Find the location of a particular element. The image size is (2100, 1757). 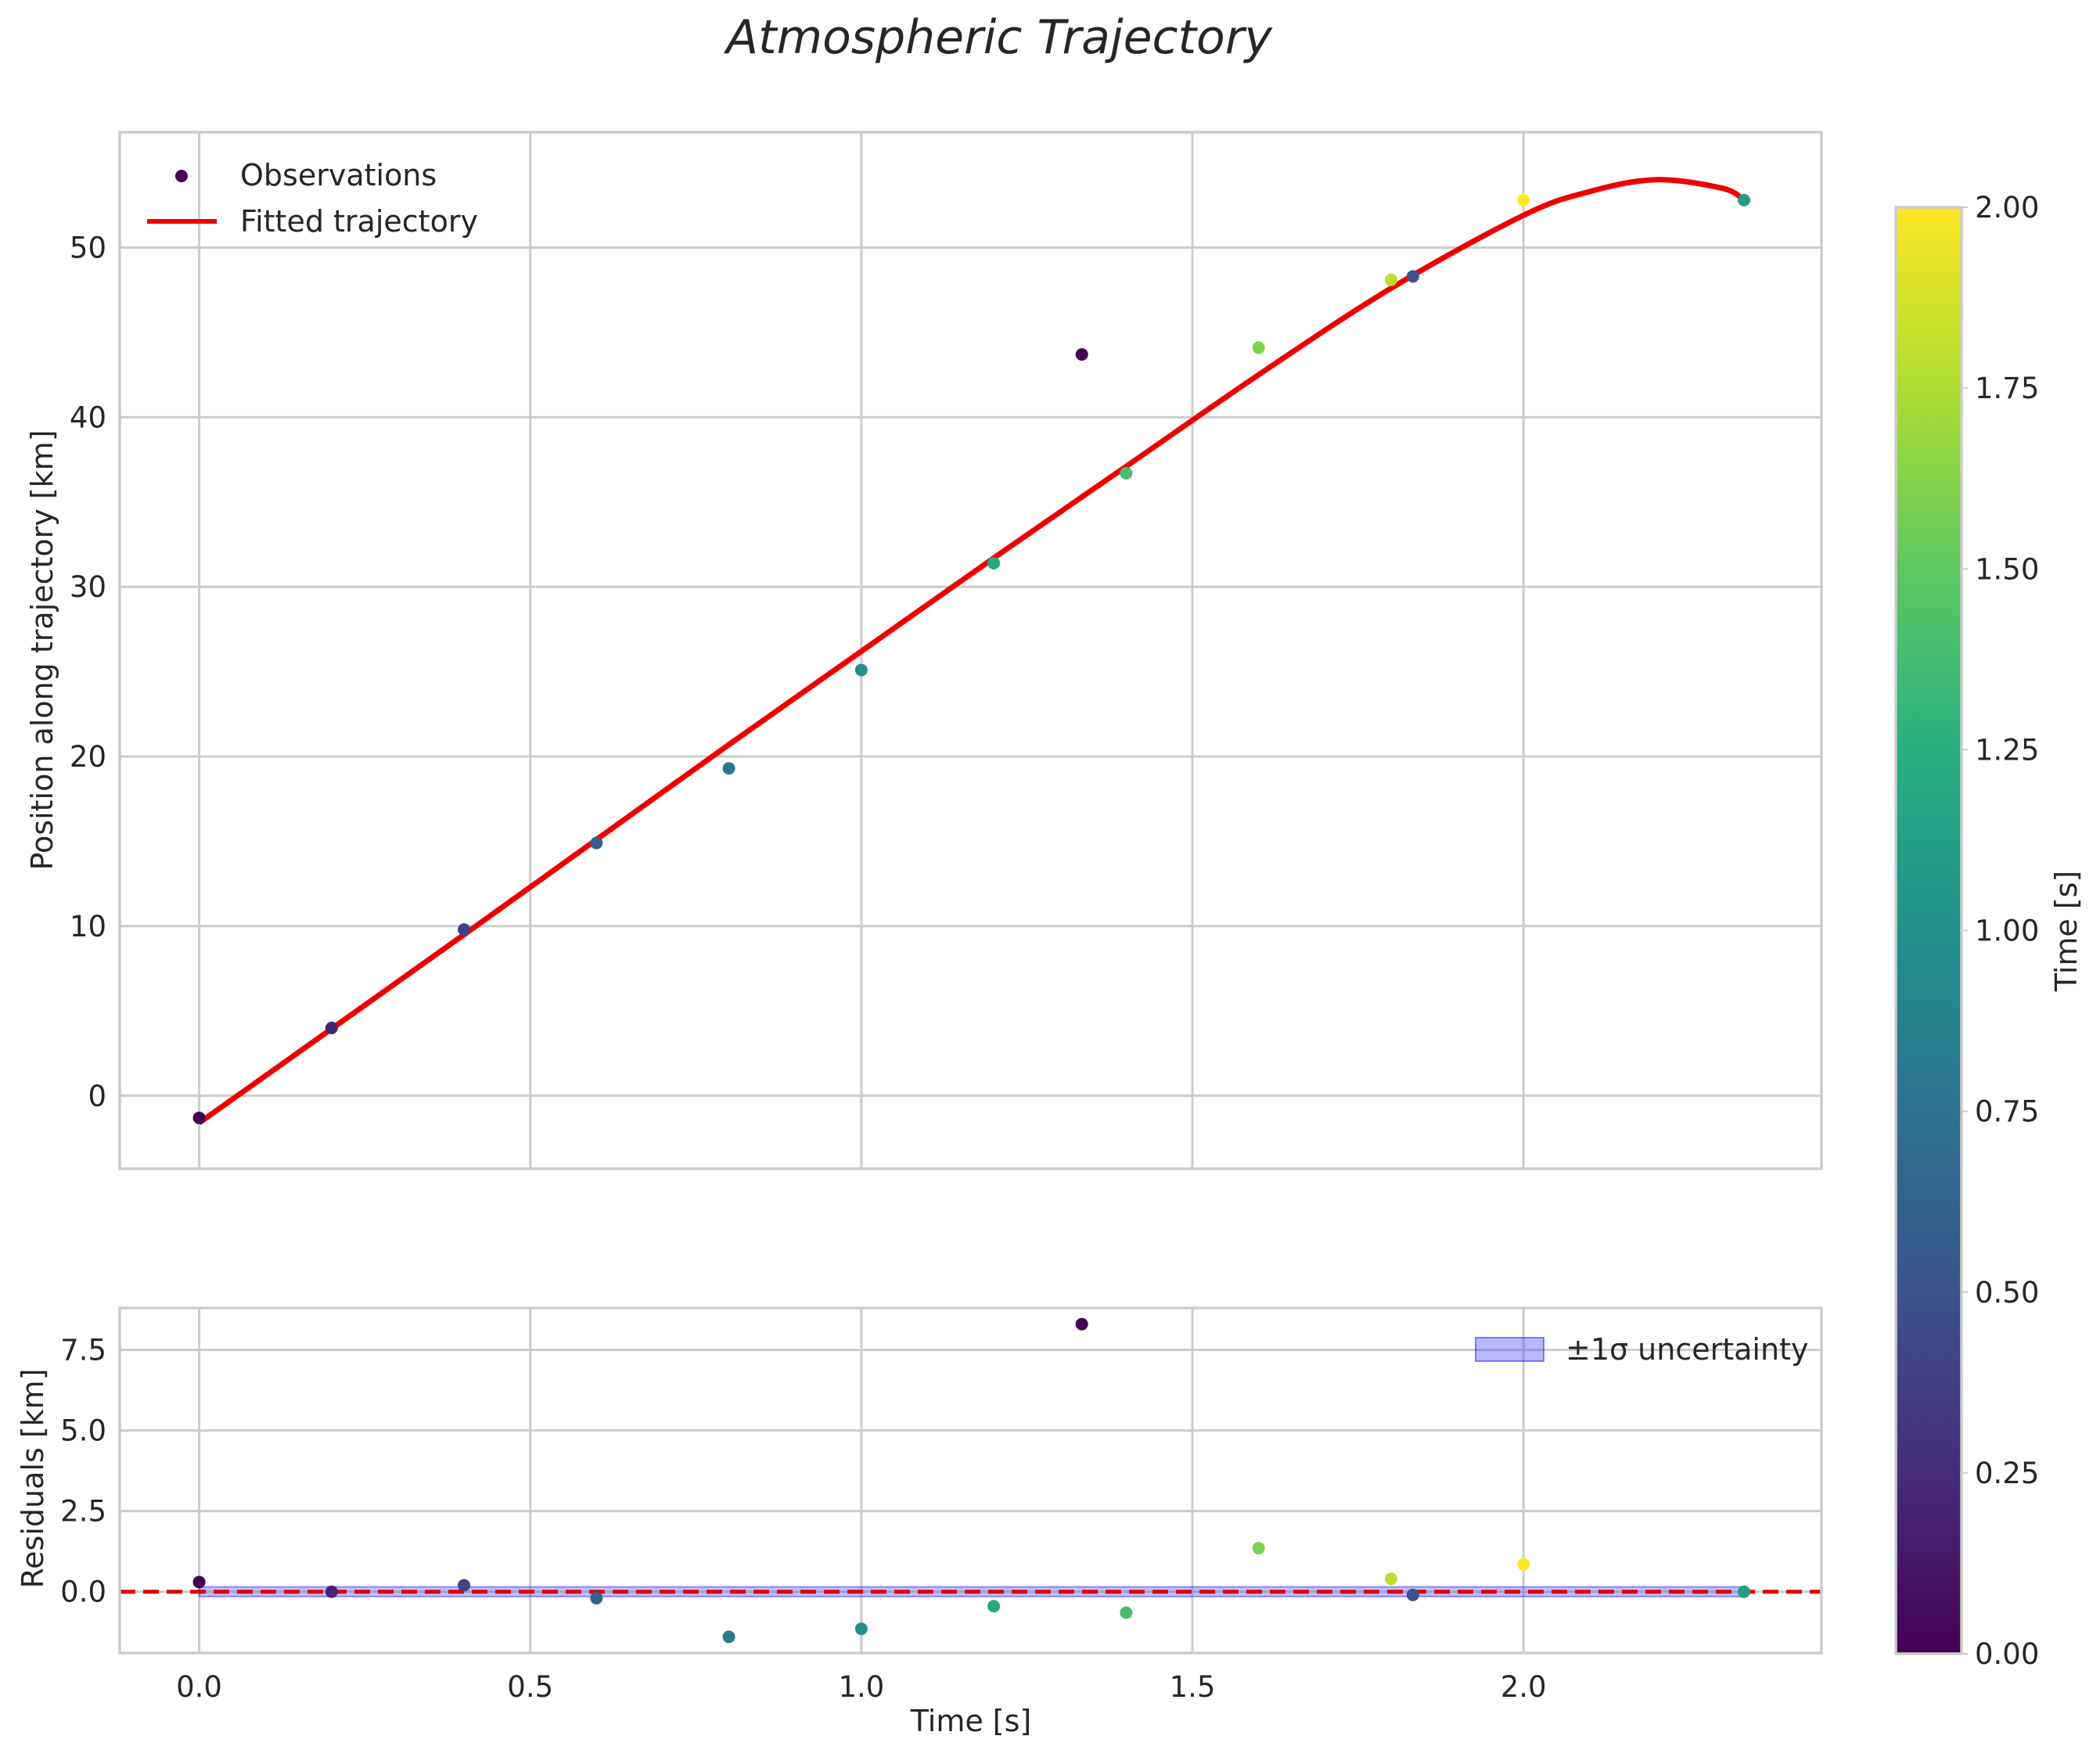

colorbar-gradient is located at coordinates (1928, 930).